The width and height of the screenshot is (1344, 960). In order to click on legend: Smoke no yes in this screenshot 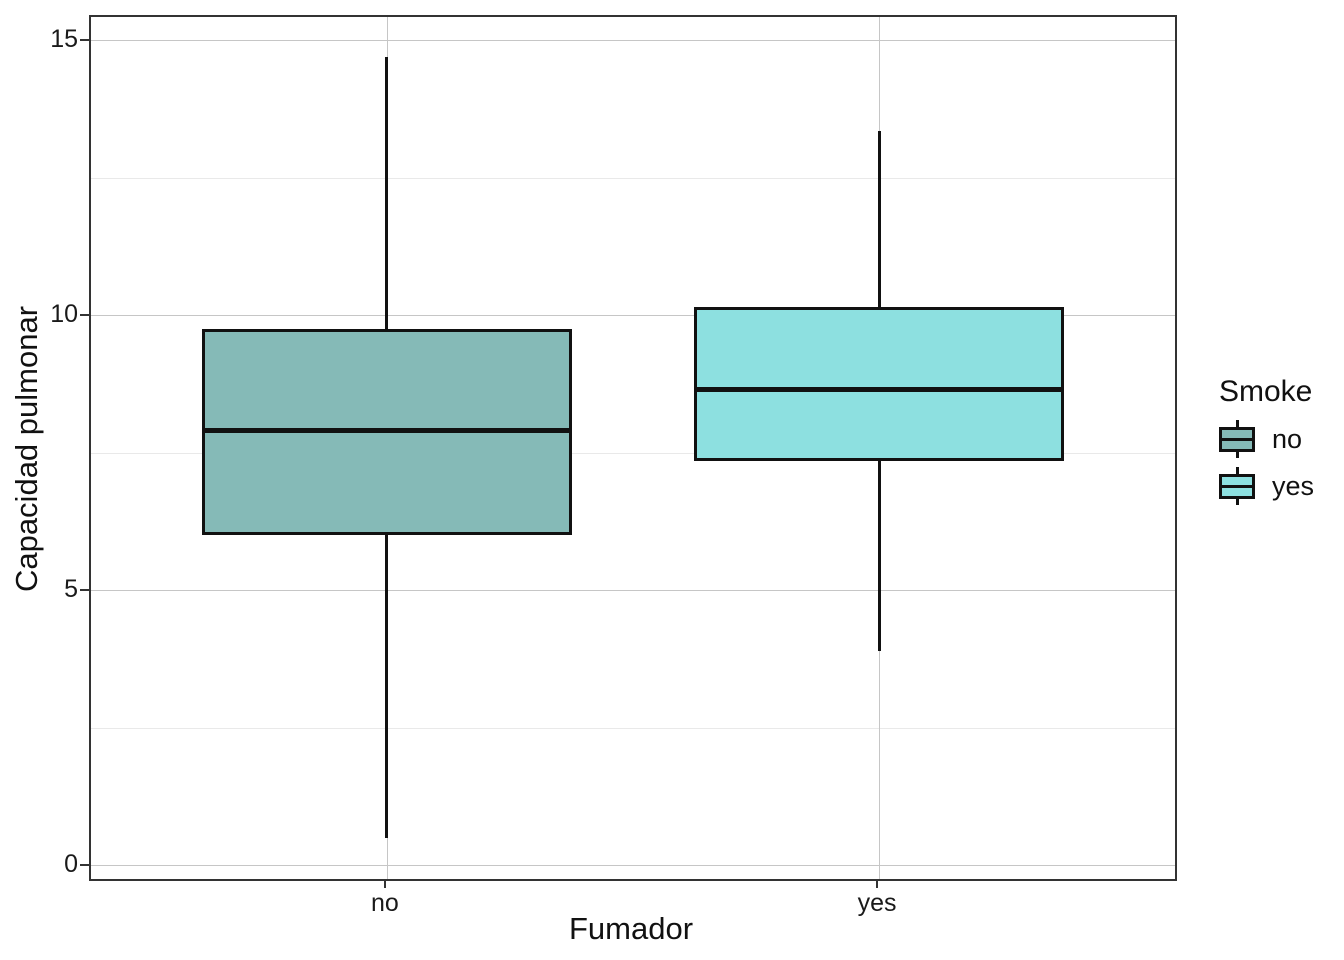, I will do `click(1266, 439)`.